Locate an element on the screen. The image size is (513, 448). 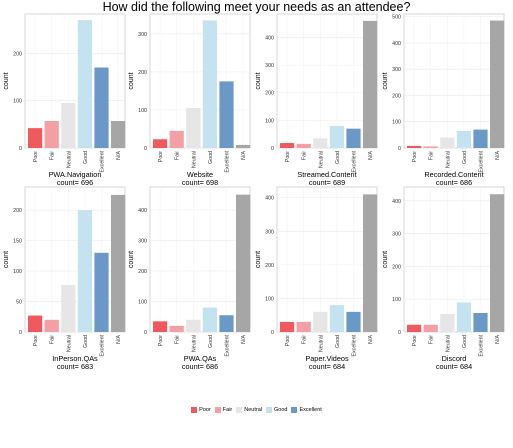
panel-count: count= 684 is located at coordinates (454, 366).